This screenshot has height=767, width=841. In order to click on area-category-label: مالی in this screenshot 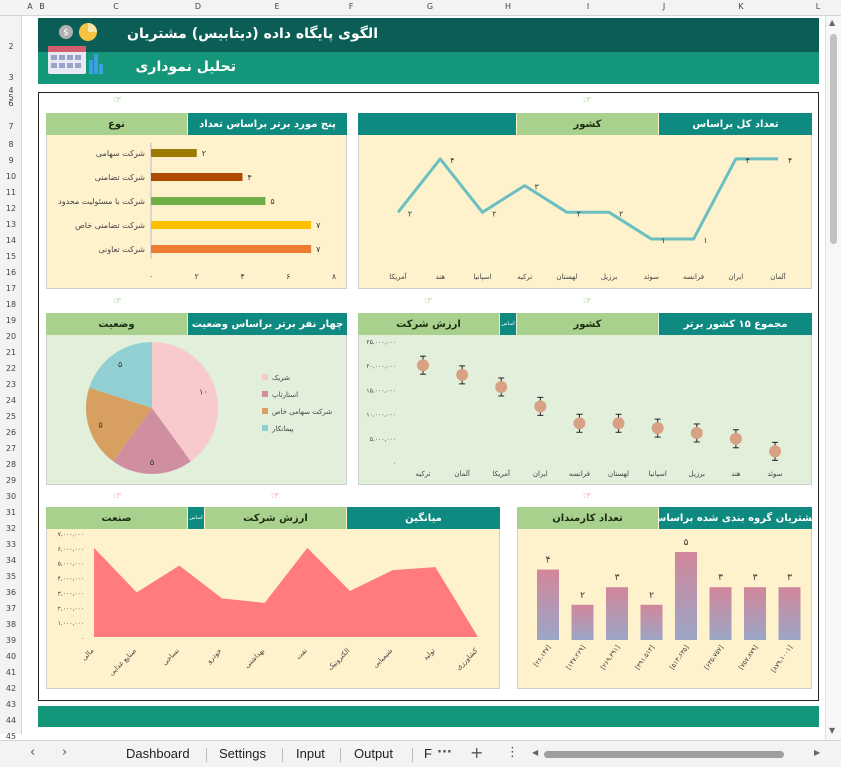, I will do `click(88, 655)`.